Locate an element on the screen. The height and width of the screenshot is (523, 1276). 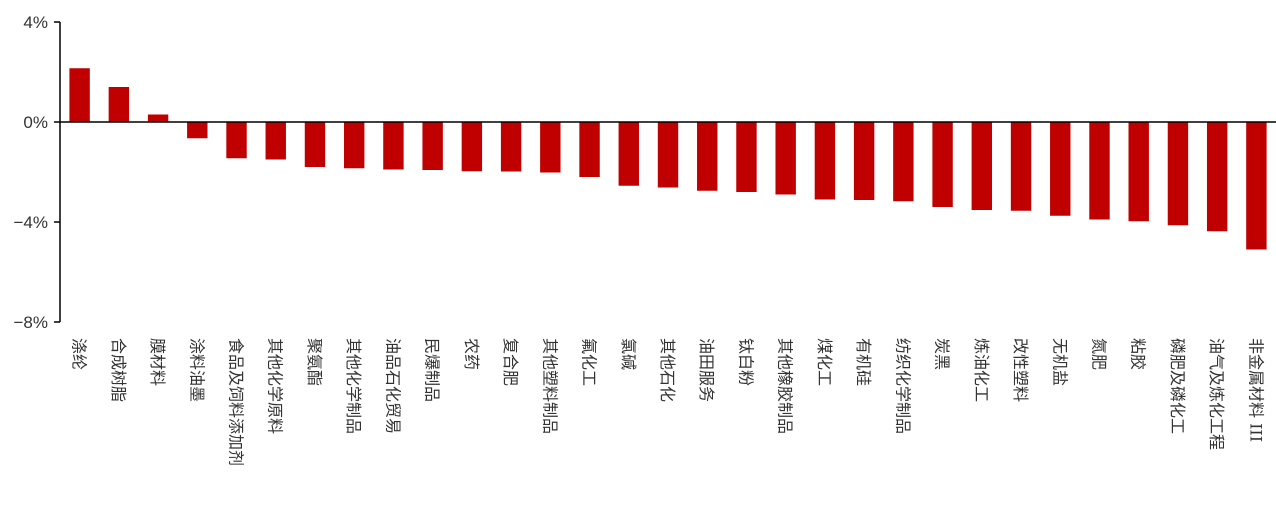
category-label: 氮肥 is located at coordinates (1098, 354).